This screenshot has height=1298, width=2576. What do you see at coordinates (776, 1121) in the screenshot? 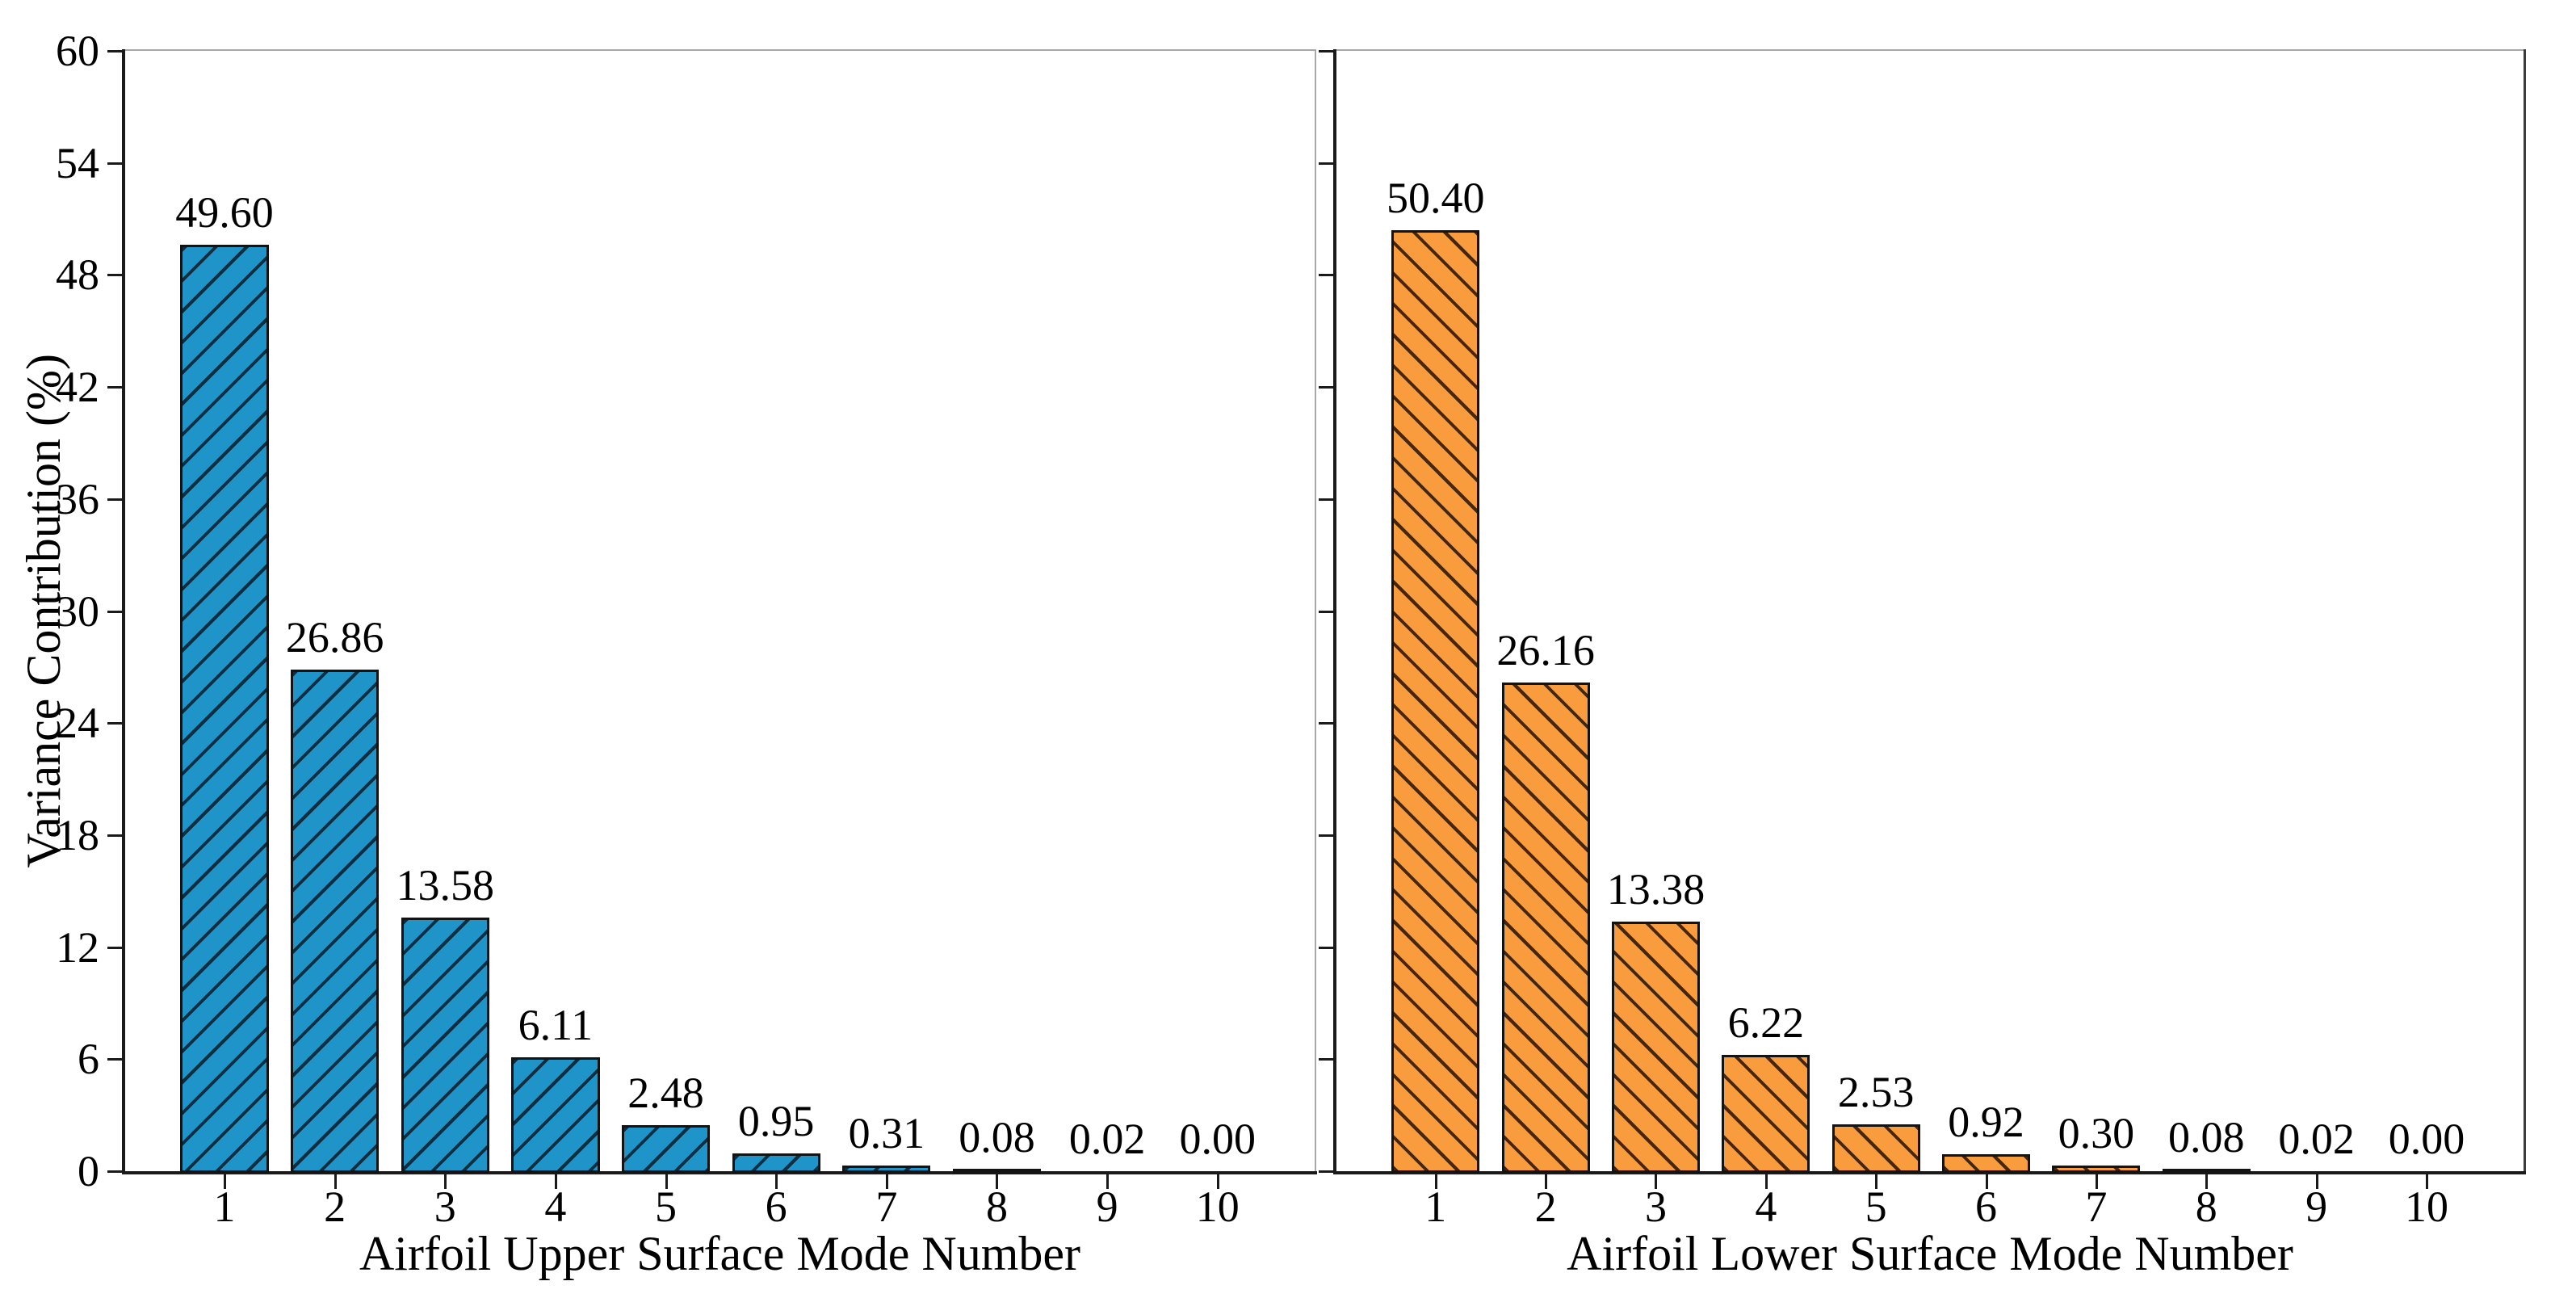
I see `bar-value-label: 0.95` at bounding box center [776, 1121].